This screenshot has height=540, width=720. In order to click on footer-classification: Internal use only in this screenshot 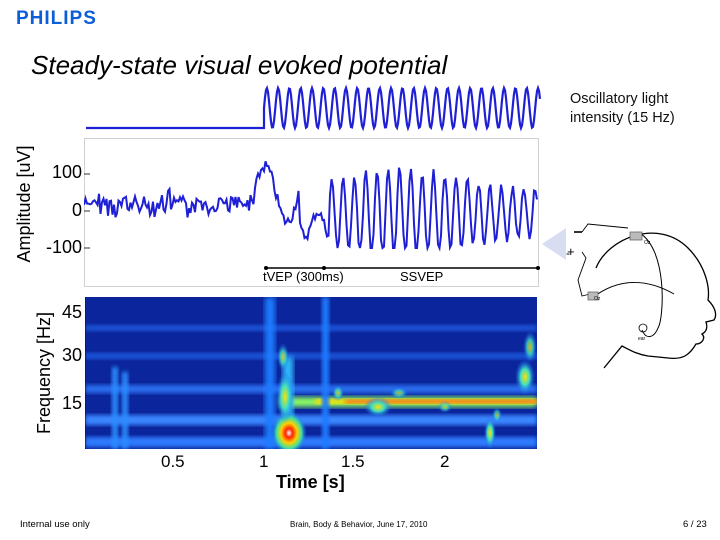, I will do `click(55, 524)`.